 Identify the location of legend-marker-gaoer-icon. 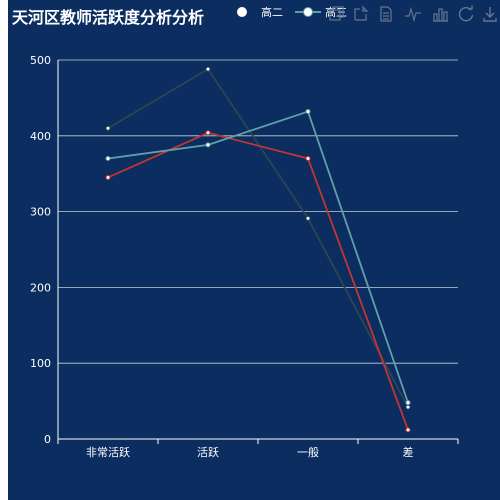
(242, 12).